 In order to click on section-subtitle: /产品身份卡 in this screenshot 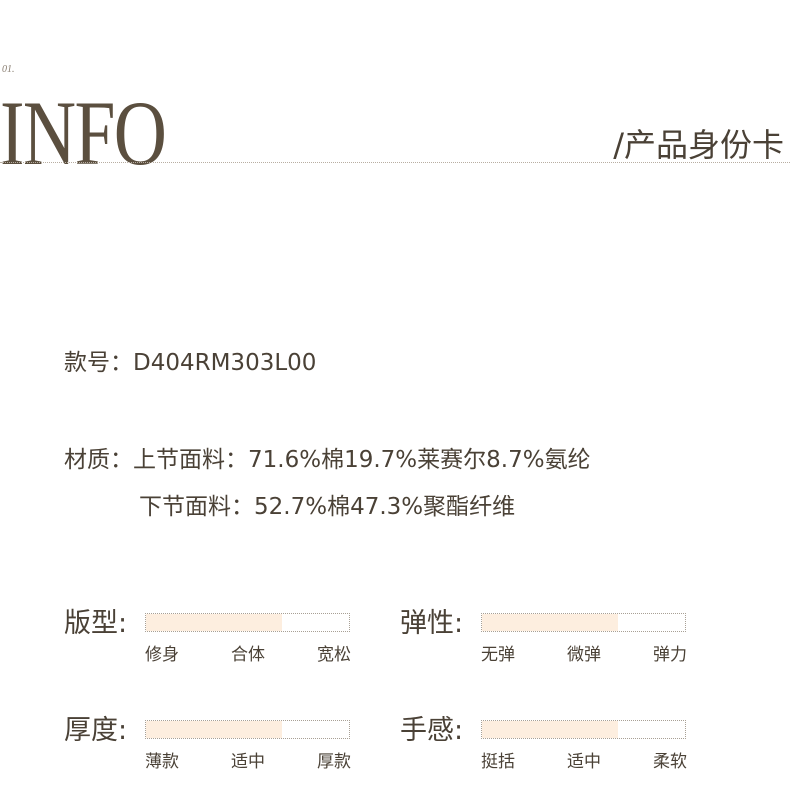, I will do `click(698, 145)`.